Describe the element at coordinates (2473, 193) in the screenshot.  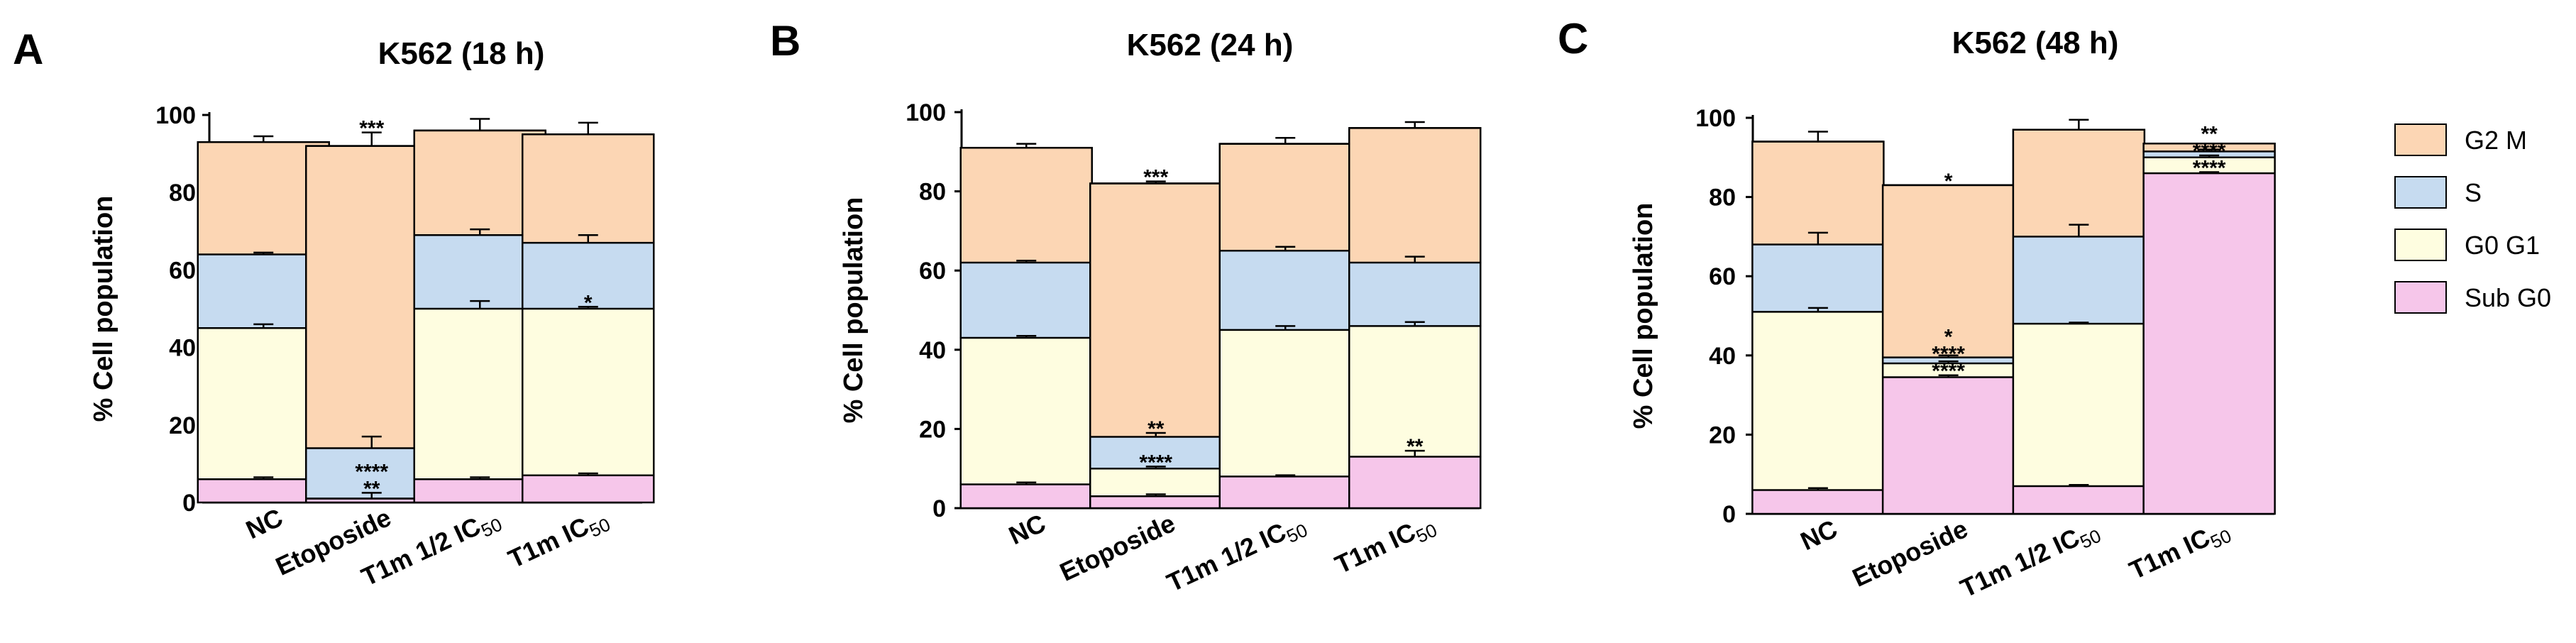
I see `legend-label: S` at that location.